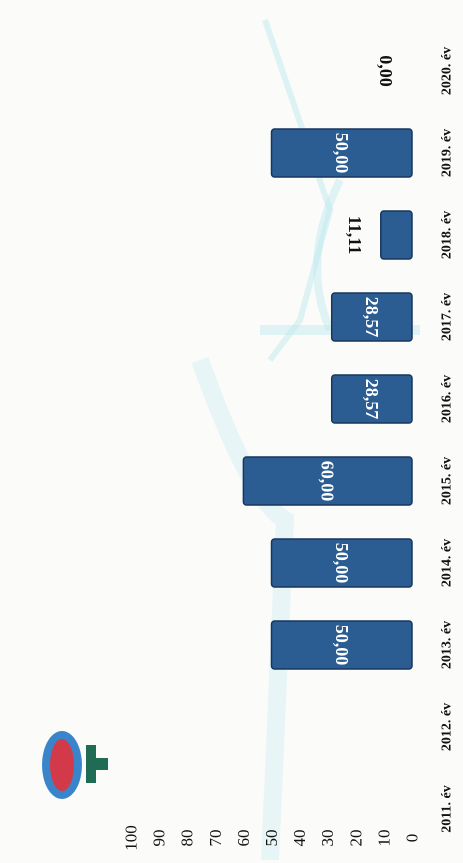 The width and height of the screenshot is (463, 863). Describe the element at coordinates (386, 71) in the screenshot. I see `data-label: 0,00` at that location.